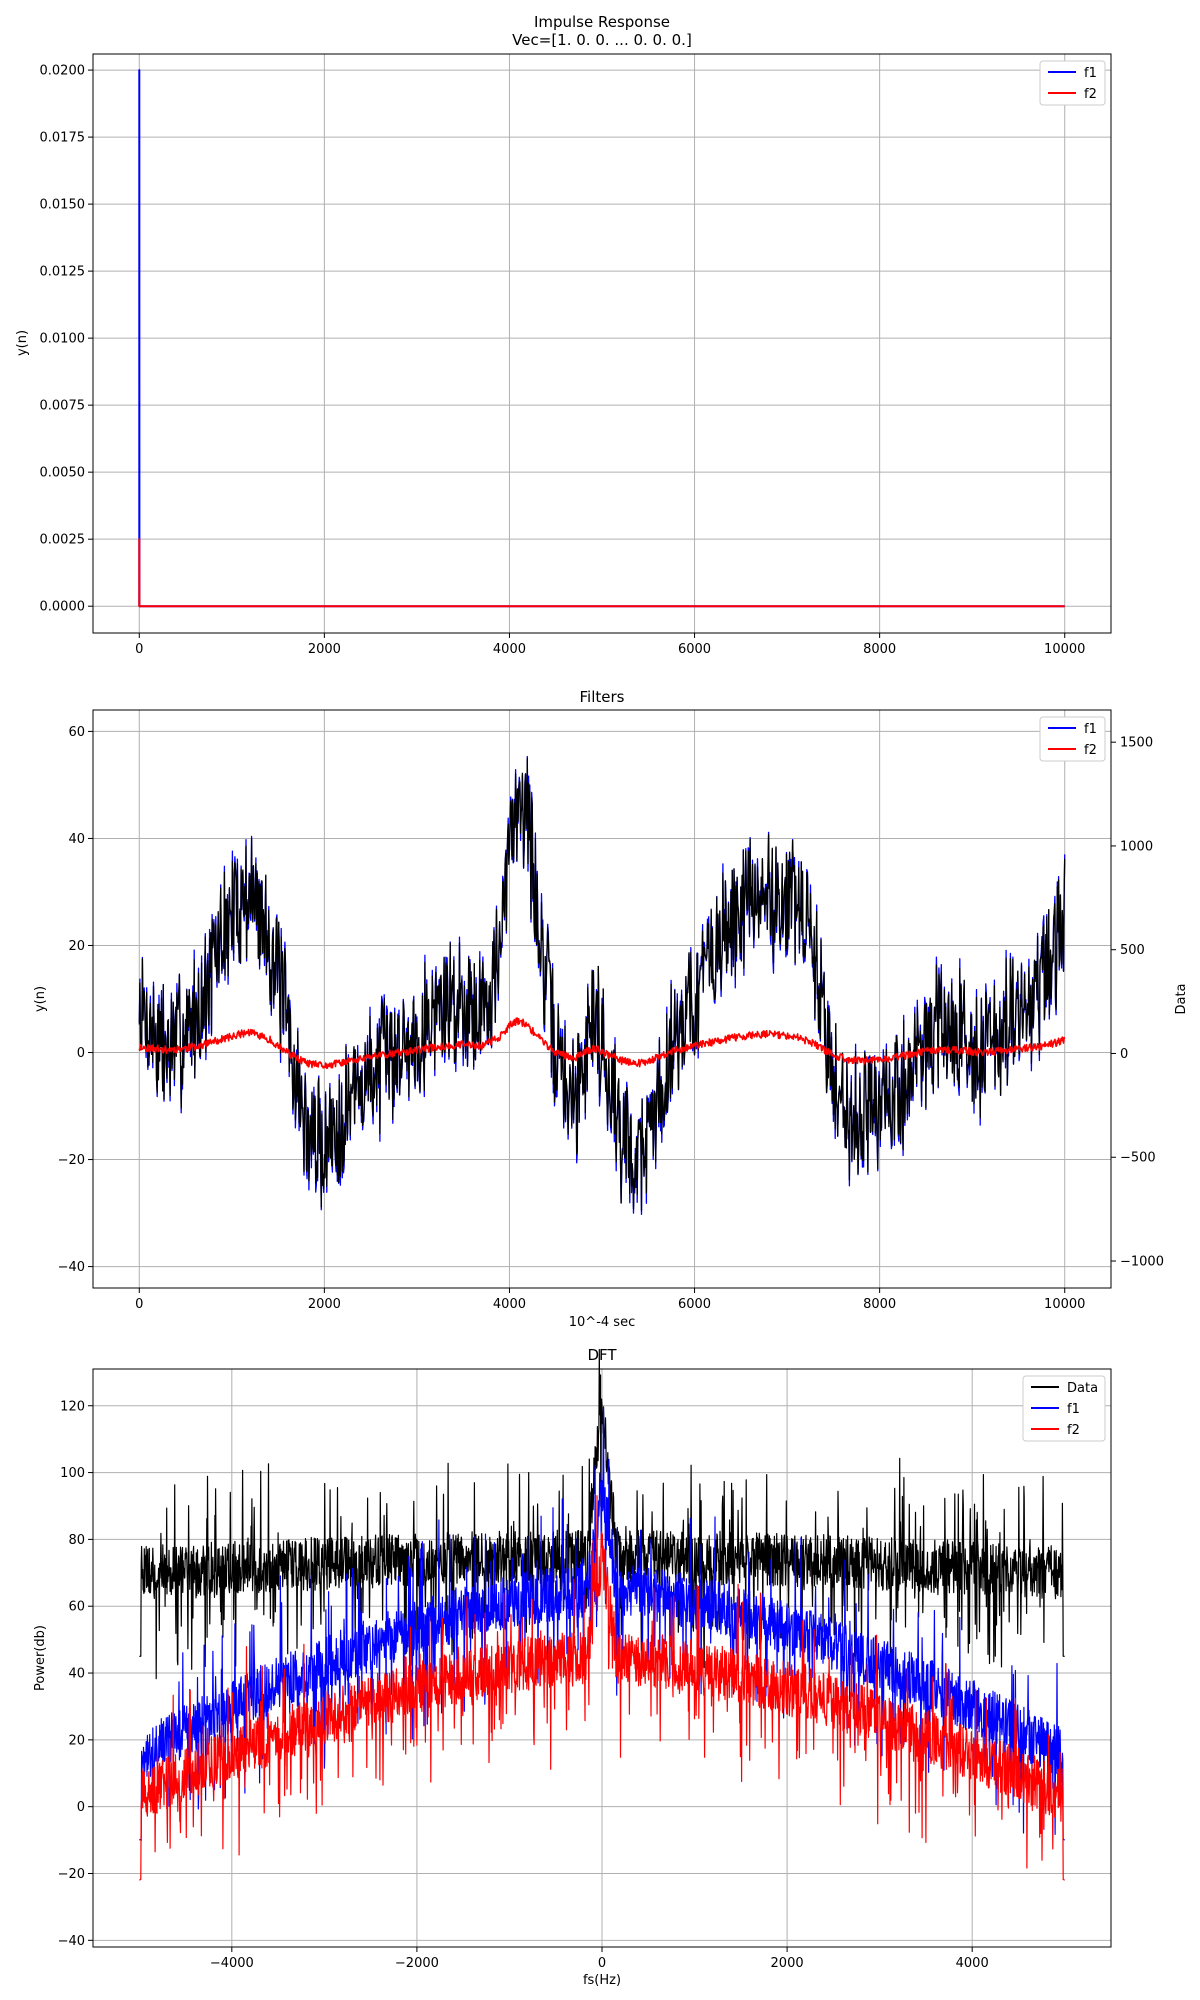 The height and width of the screenshot is (2000, 1200). What do you see at coordinates (1181, 998) in the screenshot?
I see `filters-right-y-label: Data` at bounding box center [1181, 998].